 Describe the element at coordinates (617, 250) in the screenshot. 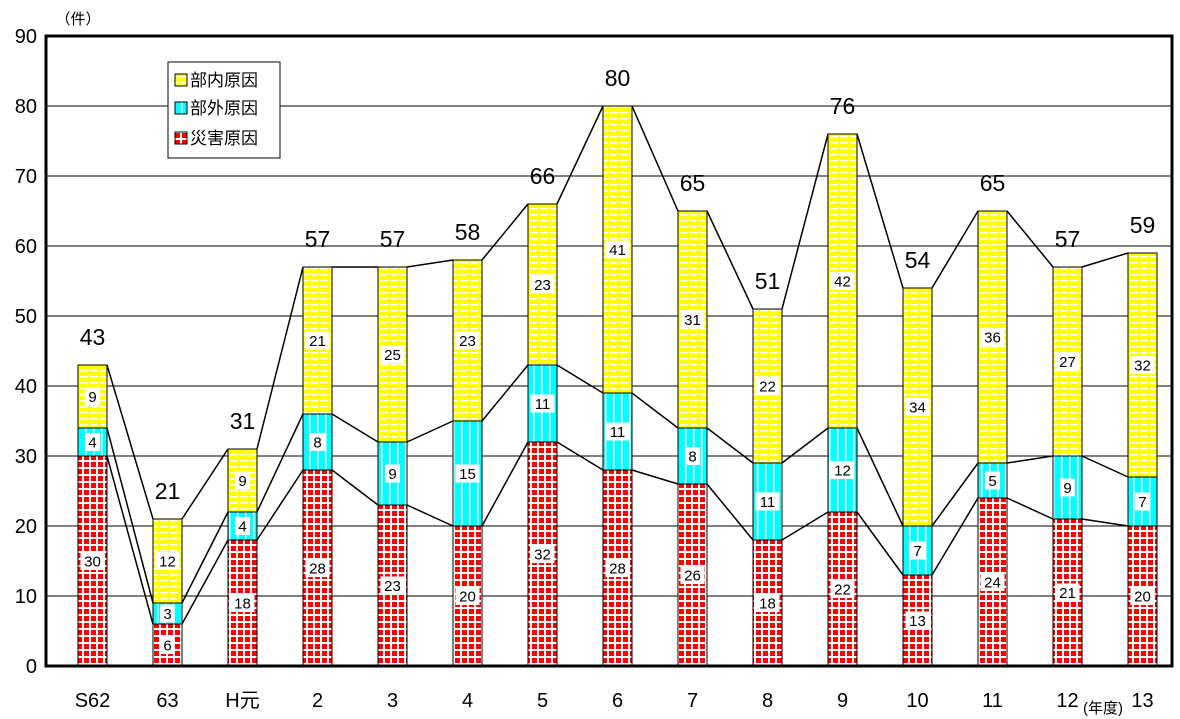

I see `segment-value-label: 41` at that location.